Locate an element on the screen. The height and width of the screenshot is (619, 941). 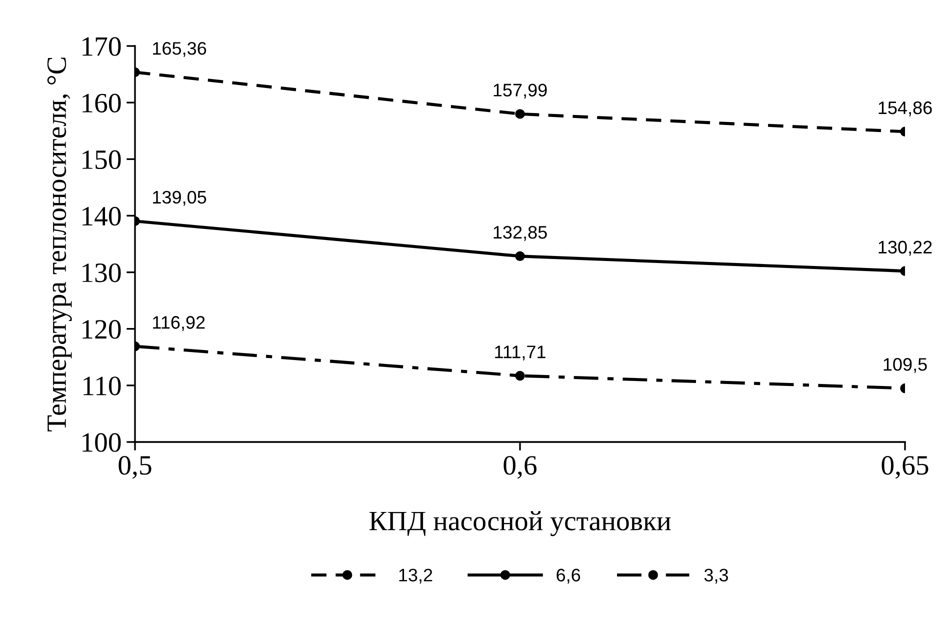
legend-label: 3,3 is located at coordinates (716, 576).